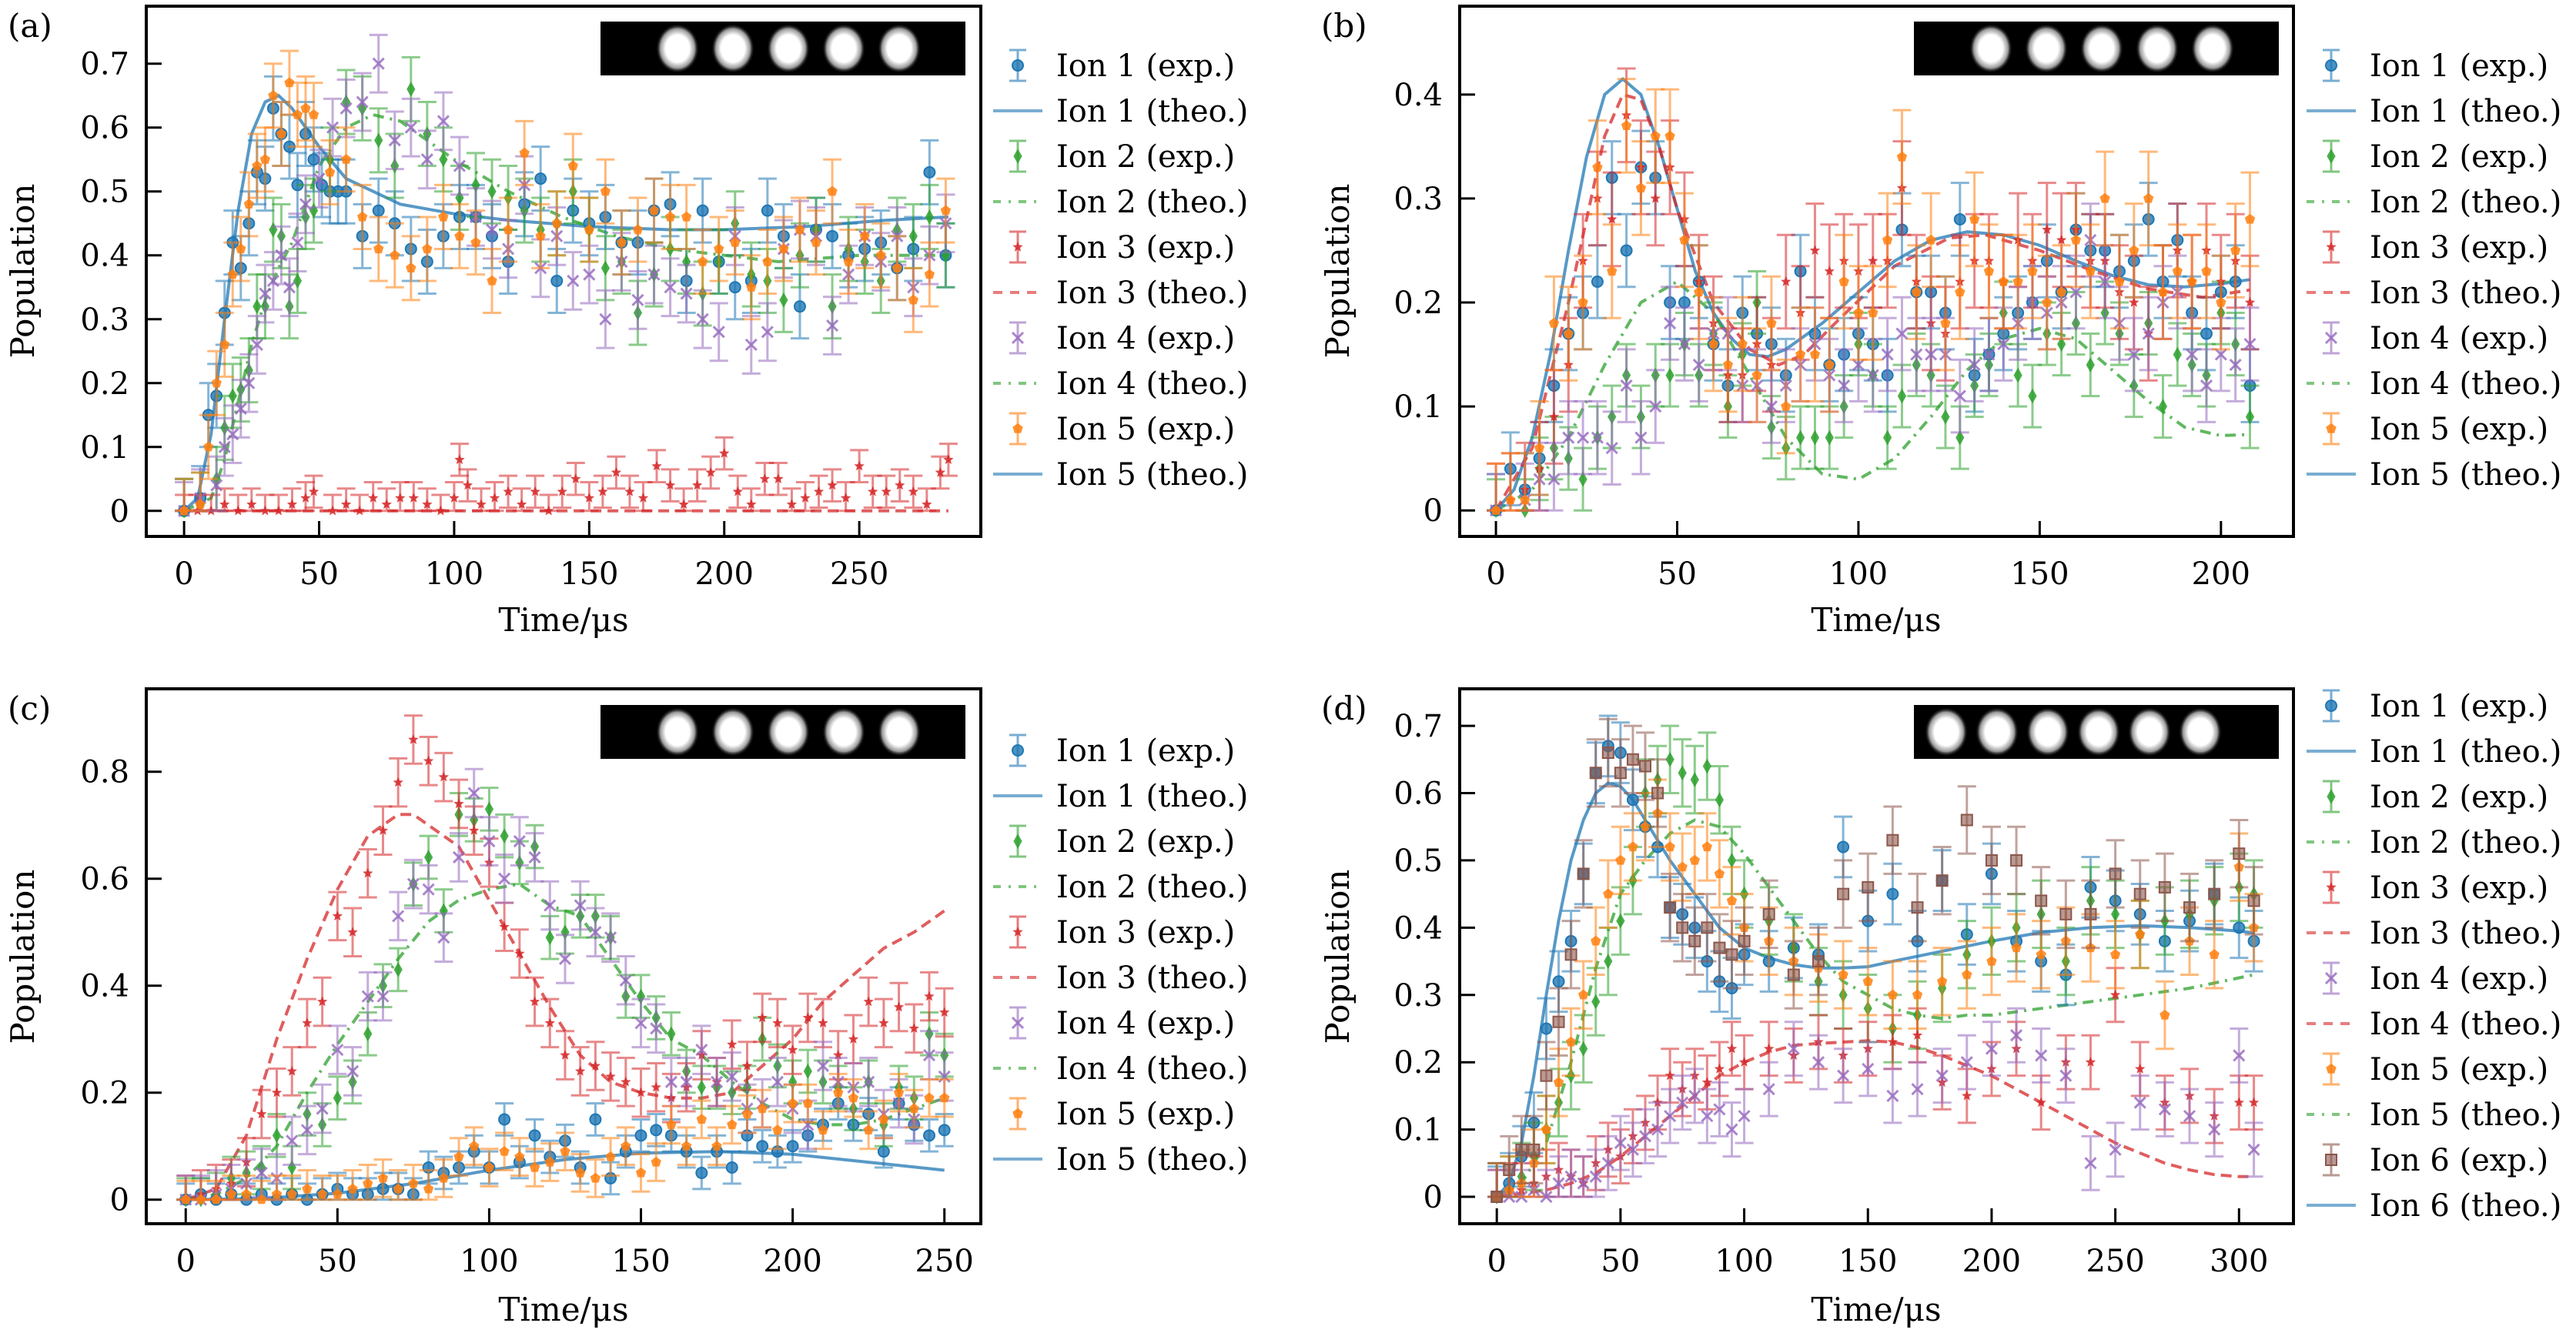 This screenshot has width=2576, height=1333. What do you see at coordinates (1122, 157) in the screenshot?
I see `legend-item: Ion 2 (exp.)` at bounding box center [1122, 157].